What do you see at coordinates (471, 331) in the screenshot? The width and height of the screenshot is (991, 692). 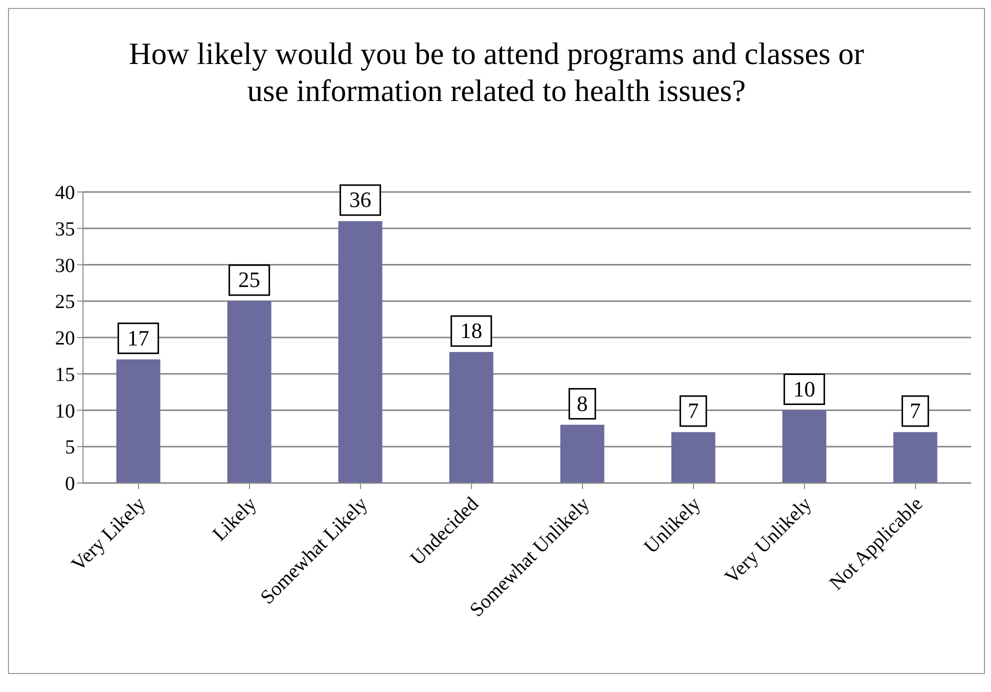 I see `data-label: 18` at bounding box center [471, 331].